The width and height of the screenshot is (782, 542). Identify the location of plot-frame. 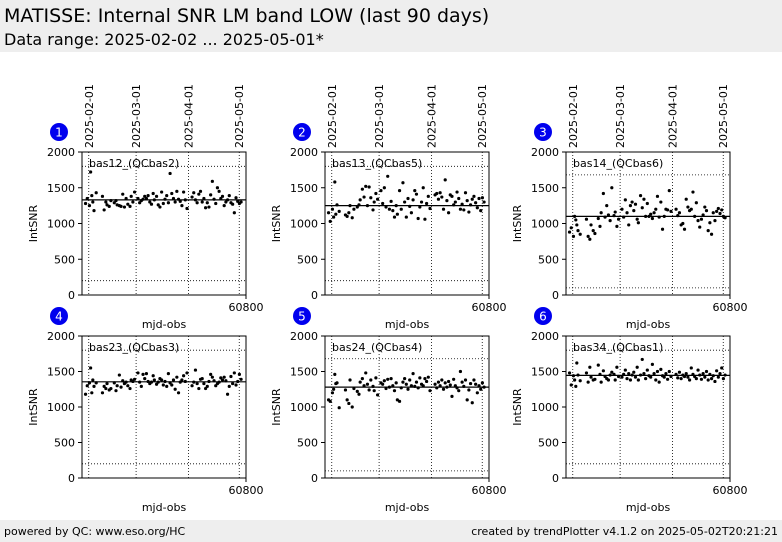
(164, 223).